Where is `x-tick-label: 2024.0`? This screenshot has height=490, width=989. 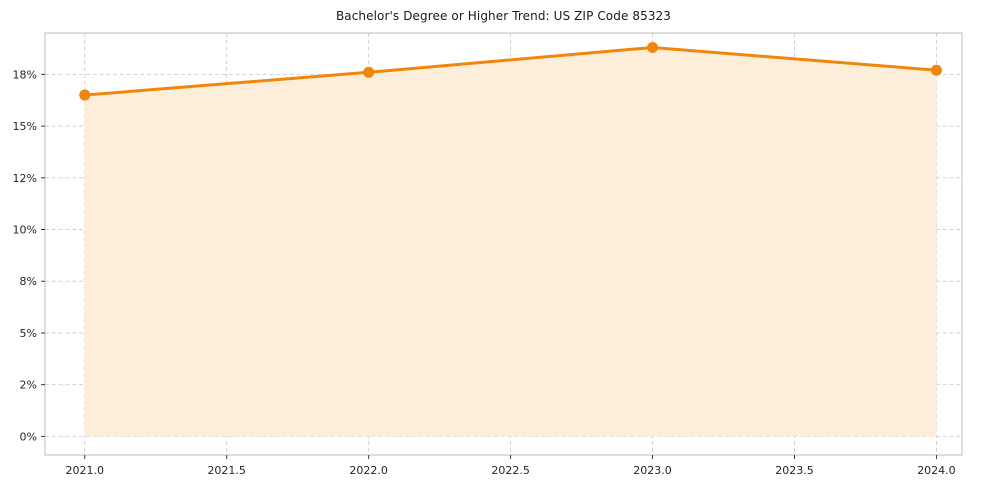 x-tick-label: 2024.0 is located at coordinates (936, 470).